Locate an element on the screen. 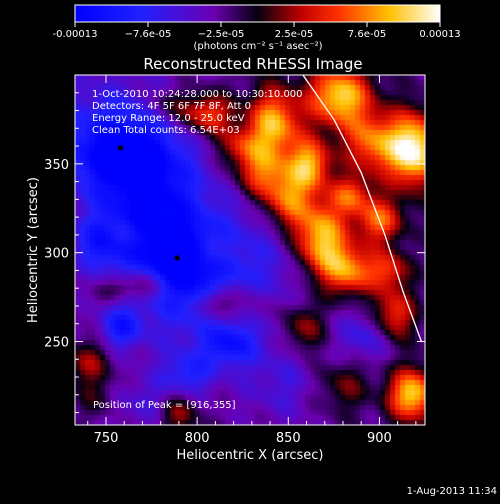 The width and height of the screenshot is (500, 504). colorbar-tick-label: -0.00013 is located at coordinates (75, 34).